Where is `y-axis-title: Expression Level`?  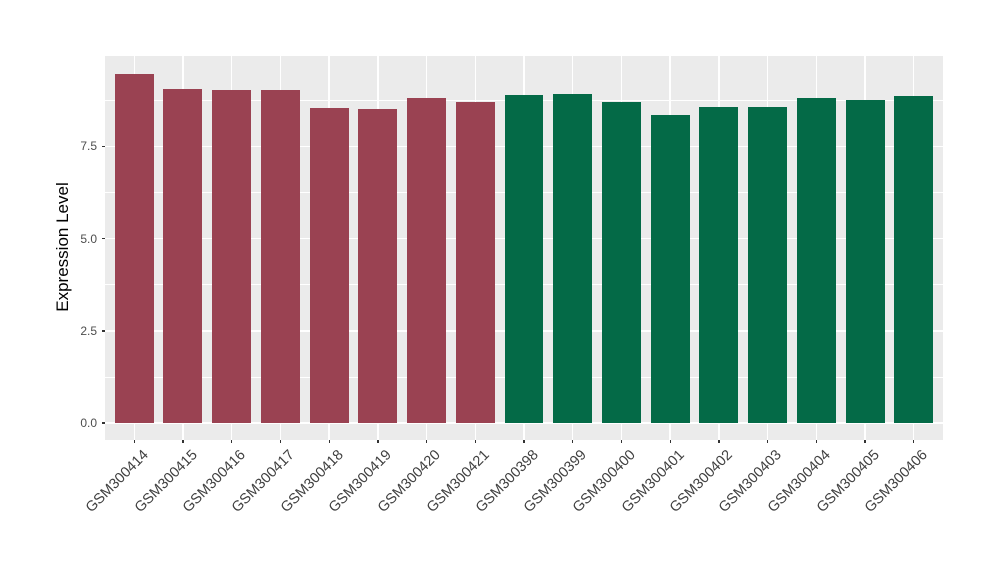 y-axis-title: Expression Level is located at coordinates (62, 247).